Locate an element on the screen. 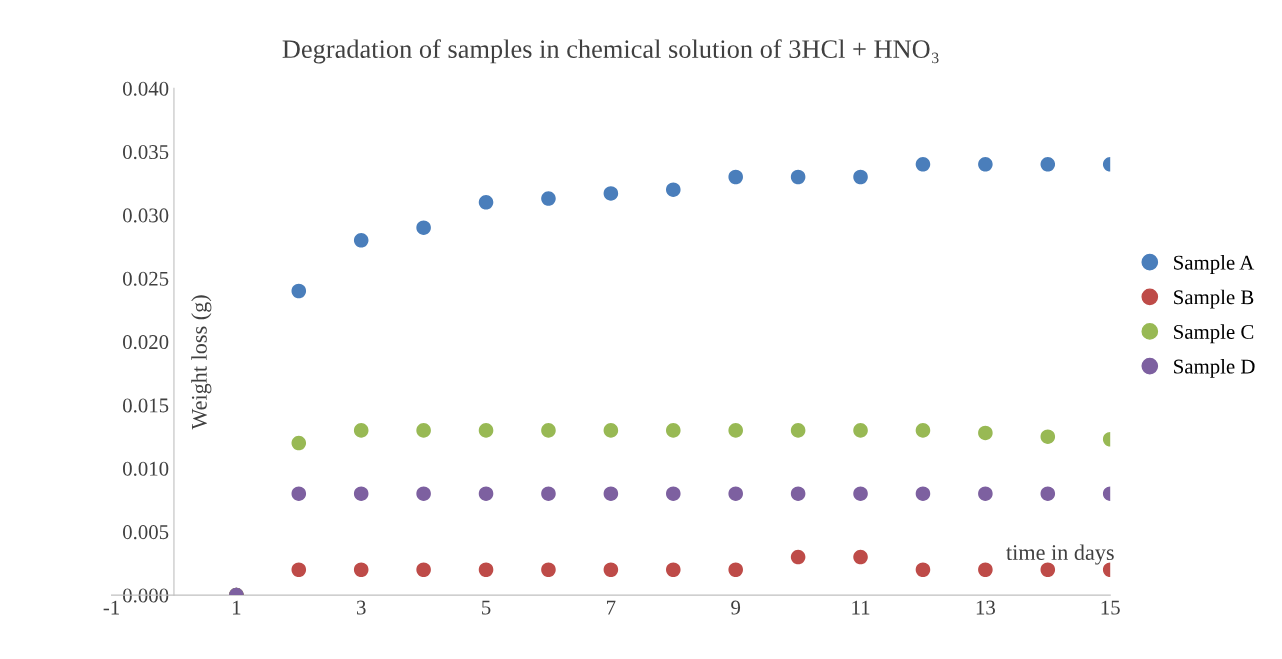 The image size is (1282, 659). y-axis-title: Weight loss (g) is located at coordinates (201, 362).